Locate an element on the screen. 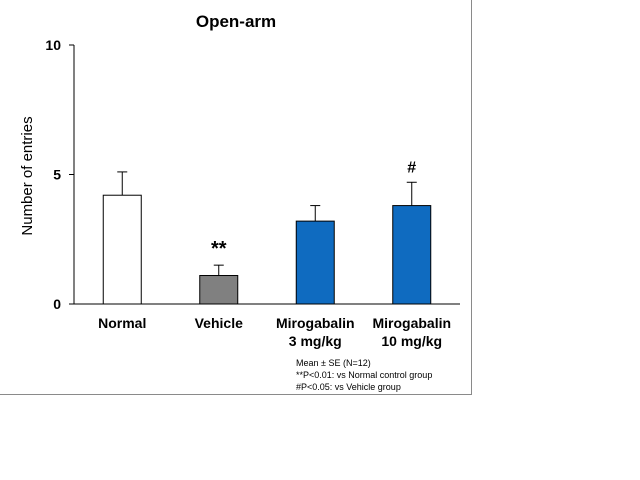 This screenshot has width=640, height=480. significance-marker: ** is located at coordinates (219, 249).